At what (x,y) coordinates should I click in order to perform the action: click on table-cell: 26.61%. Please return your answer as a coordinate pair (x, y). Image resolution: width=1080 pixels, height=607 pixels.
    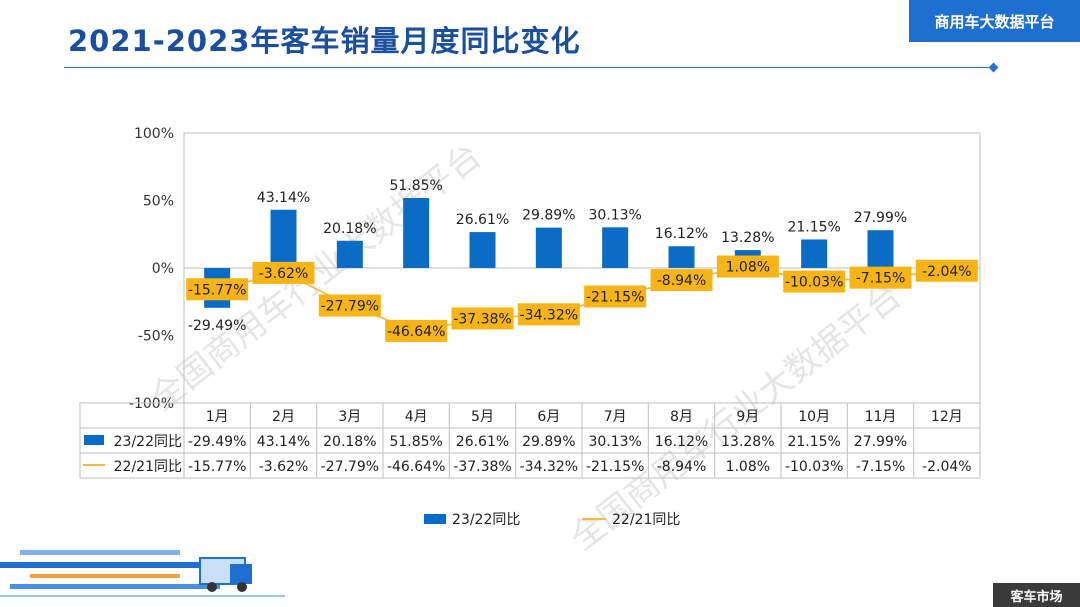
    Looking at the image, I should click on (482, 442).